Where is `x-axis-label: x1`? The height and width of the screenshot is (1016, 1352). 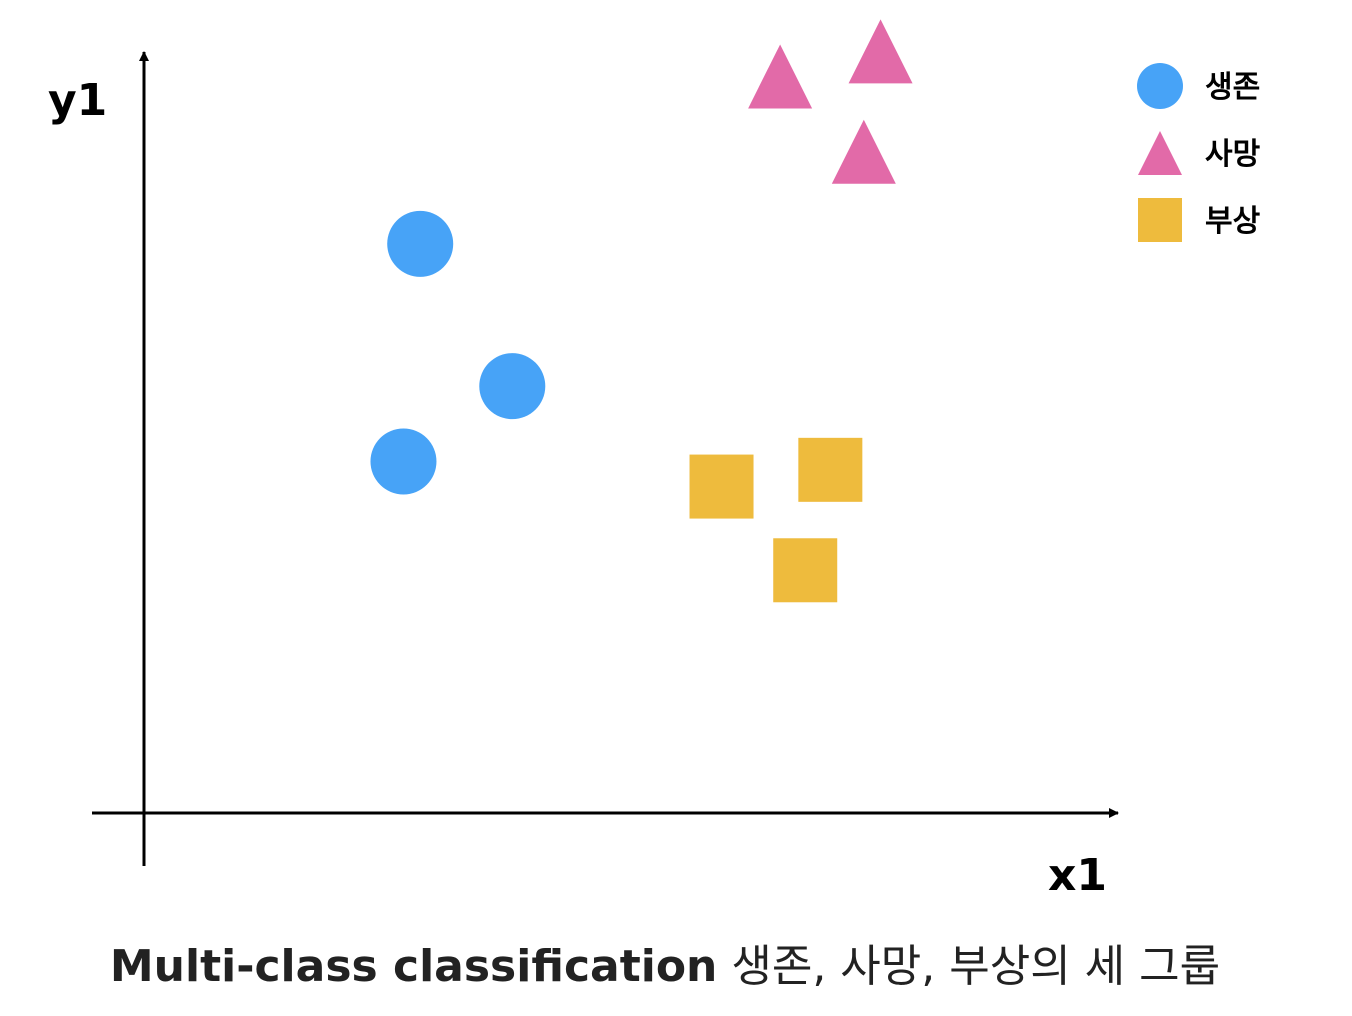
x-axis-label: x1 is located at coordinates (1077, 875).